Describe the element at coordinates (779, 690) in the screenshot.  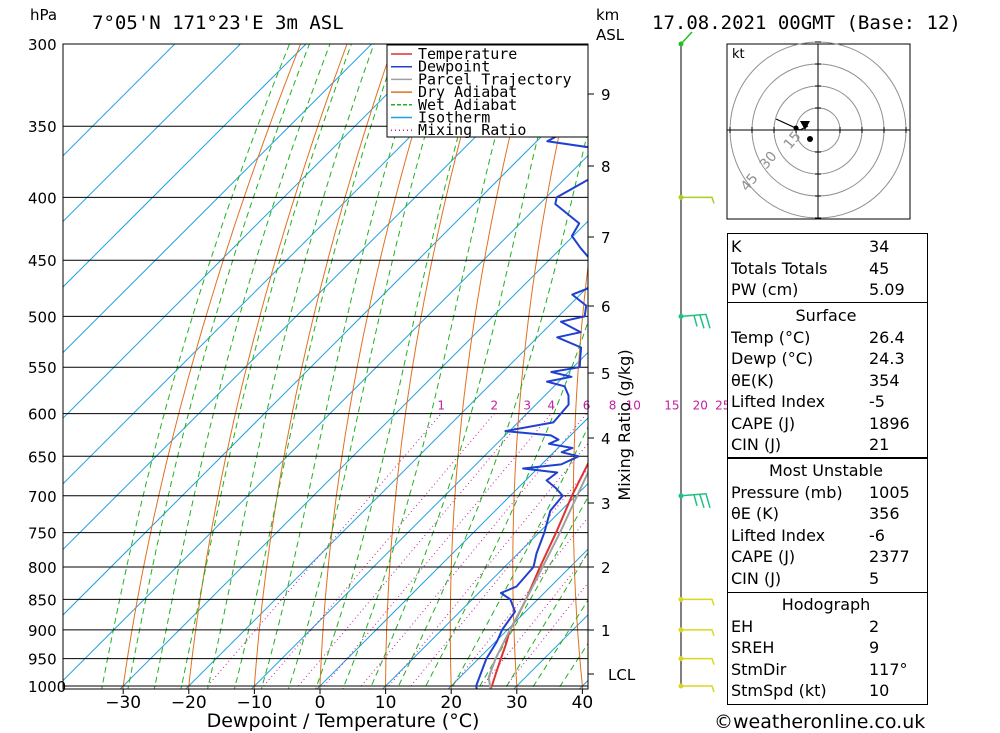
I see `index-label: StmSpd (kt)` at that location.